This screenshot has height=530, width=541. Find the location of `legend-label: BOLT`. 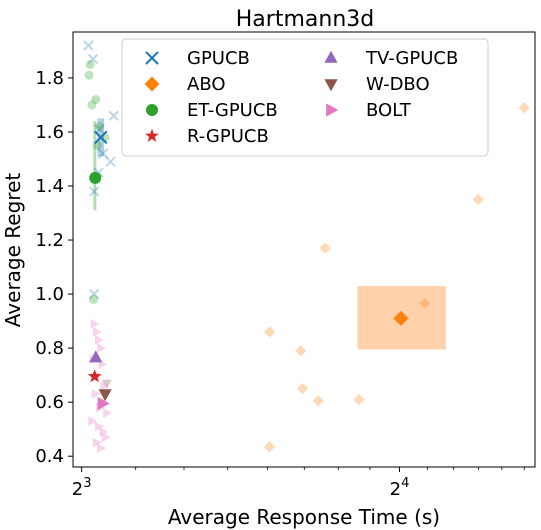

legend-label: BOLT is located at coordinates (389, 110).